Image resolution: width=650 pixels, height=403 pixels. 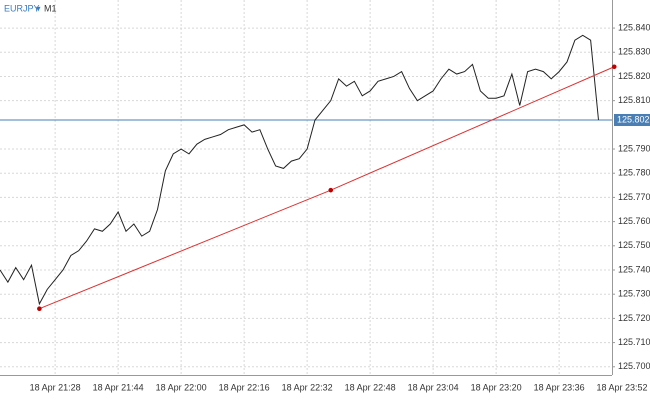 I want to click on y-tick-label: 125.740, so click(x=634, y=269).